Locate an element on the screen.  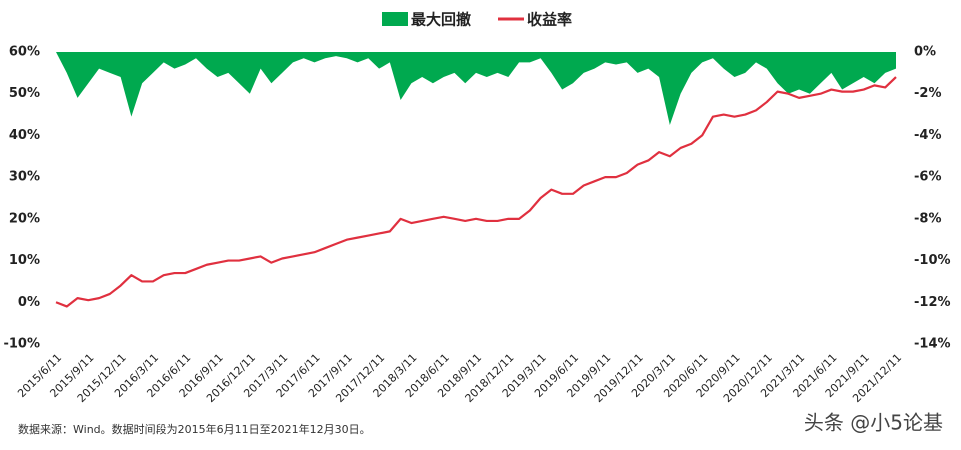
source-note: 数据来源：Wind。数据时间段为2015年6月11日至2021年12月30日。 is located at coordinates (194, 429).